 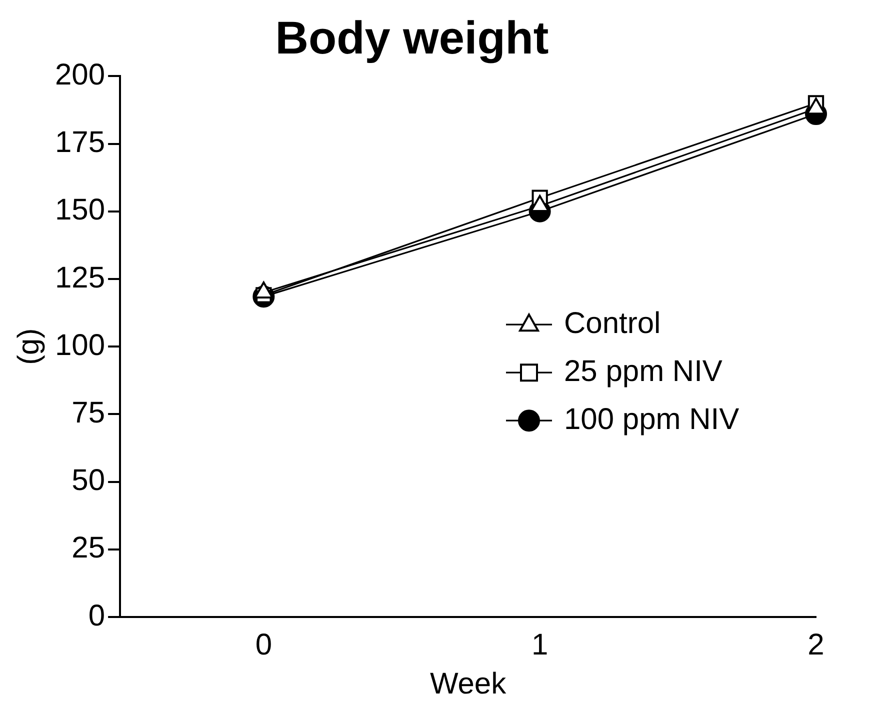 I want to click on chart-title: Body weight, so click(x=412, y=37).